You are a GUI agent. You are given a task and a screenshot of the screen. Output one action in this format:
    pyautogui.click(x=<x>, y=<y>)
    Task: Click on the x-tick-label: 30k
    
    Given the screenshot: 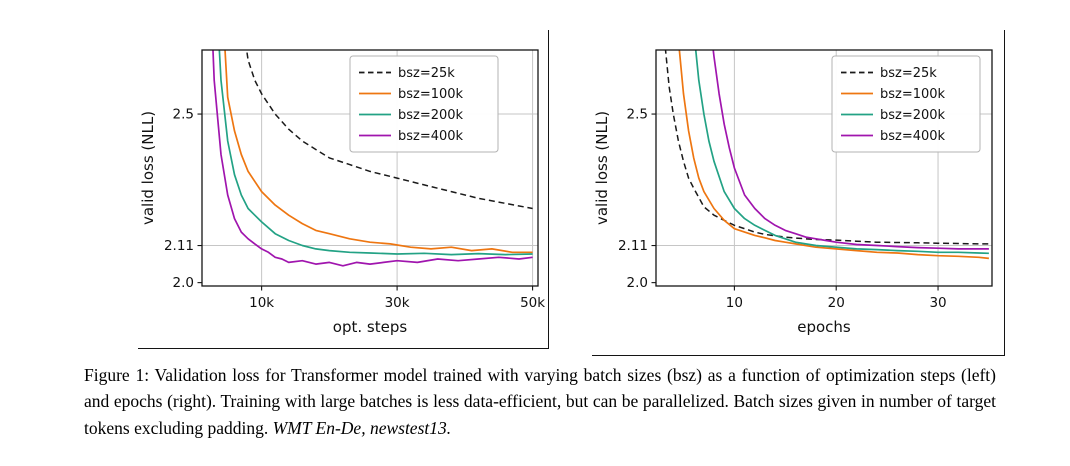 What is the action you would take?
    pyautogui.click(x=397, y=303)
    